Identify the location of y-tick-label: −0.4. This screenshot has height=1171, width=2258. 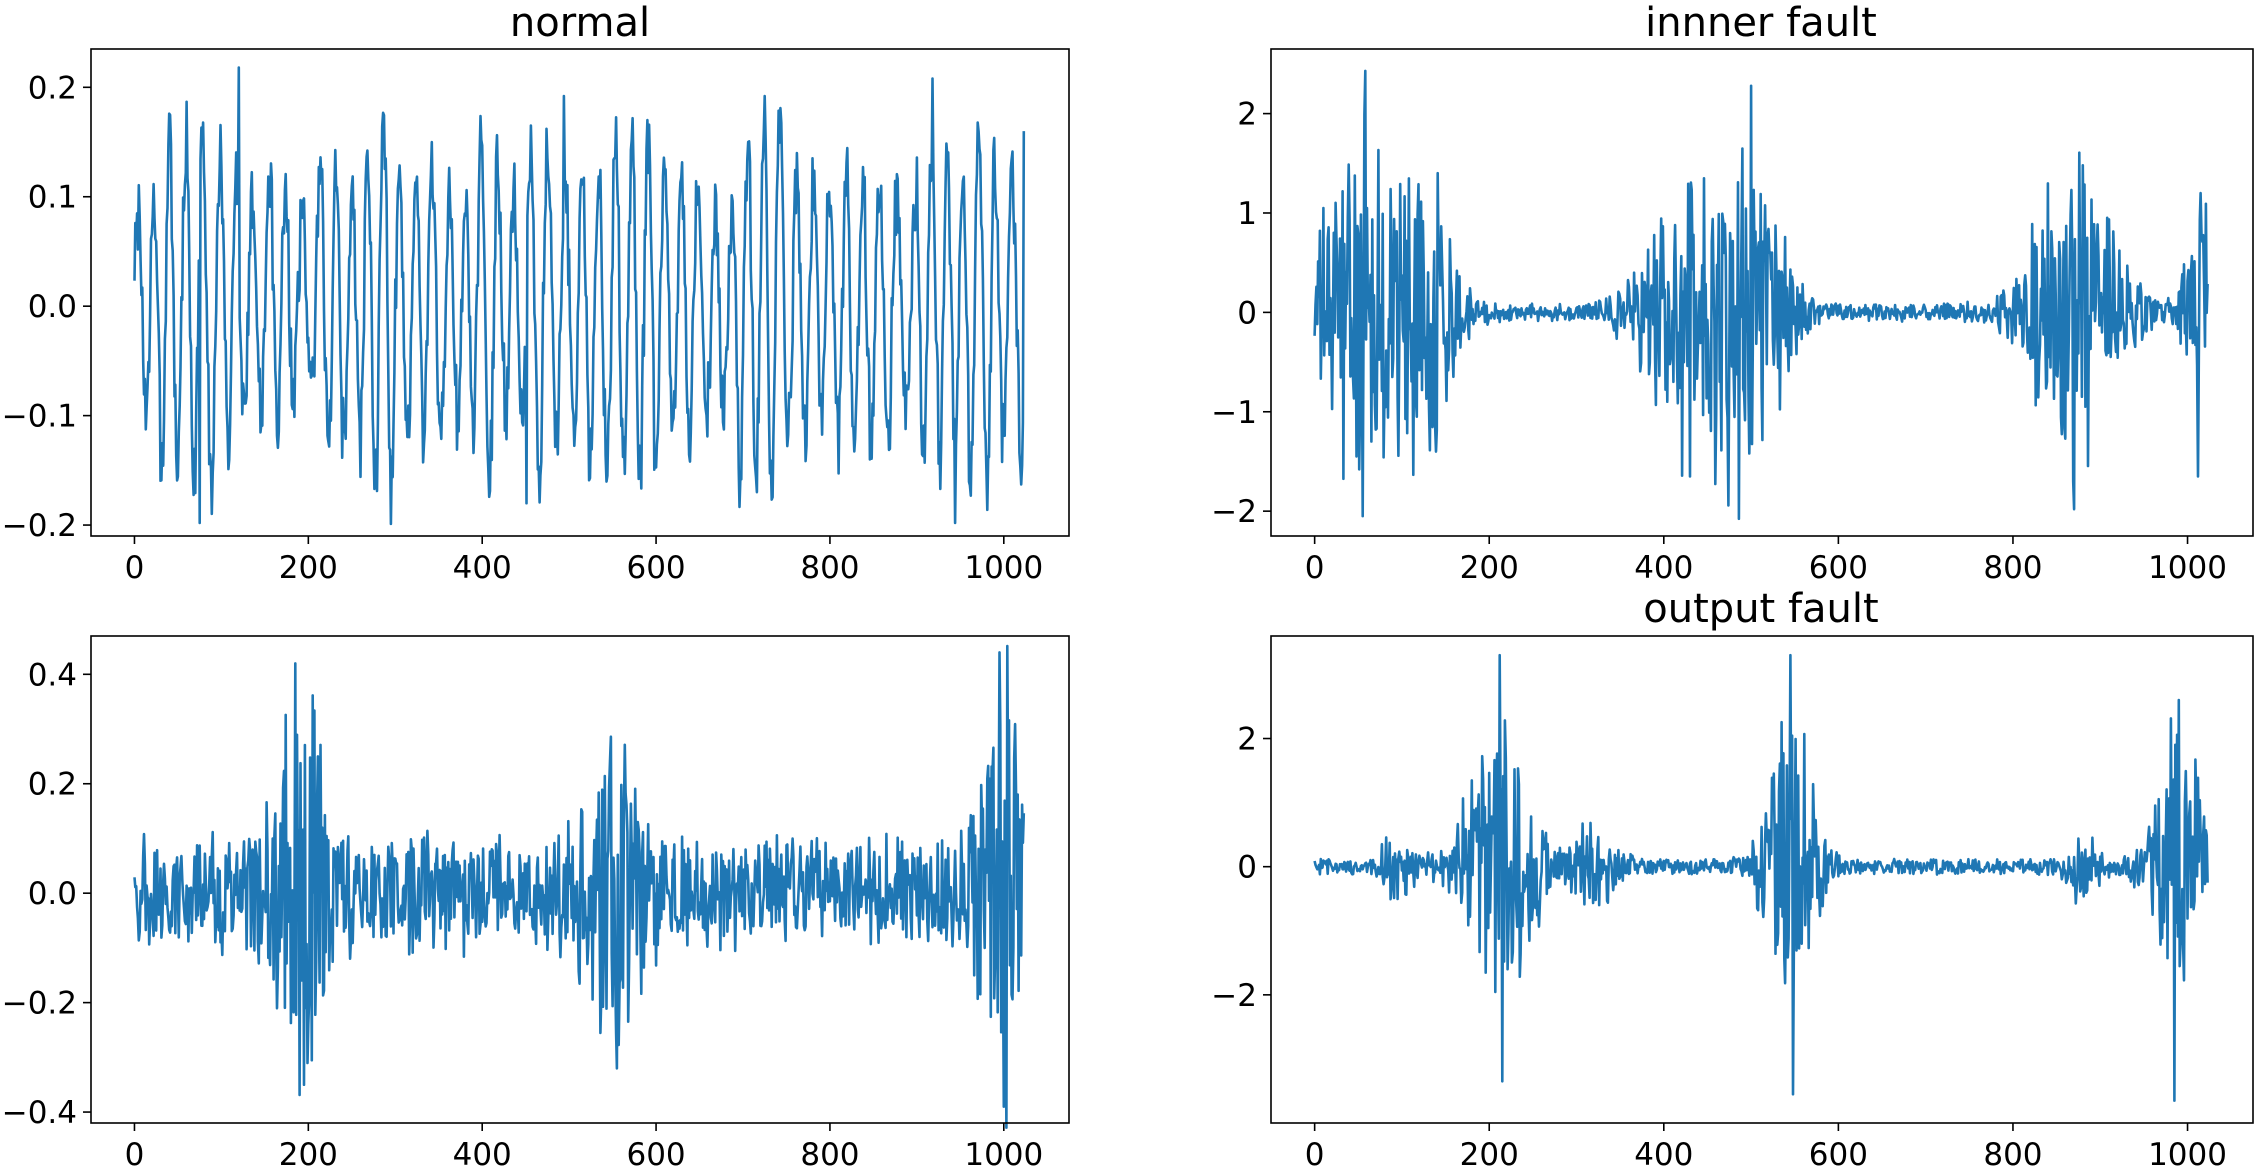
(39, 1113).